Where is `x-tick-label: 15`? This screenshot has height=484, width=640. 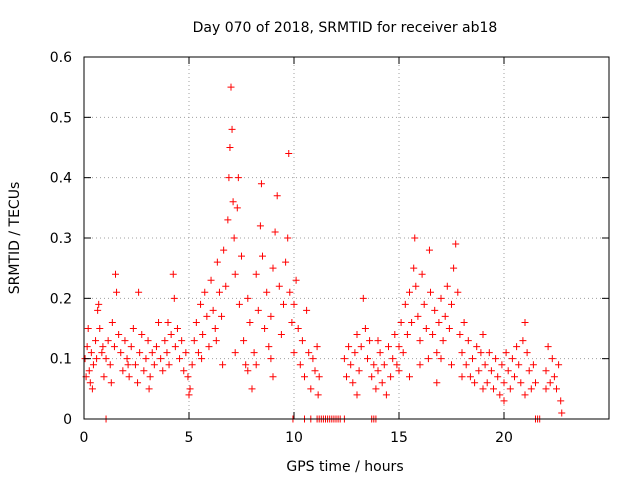 x-tick-label: 15 is located at coordinates (399, 438).